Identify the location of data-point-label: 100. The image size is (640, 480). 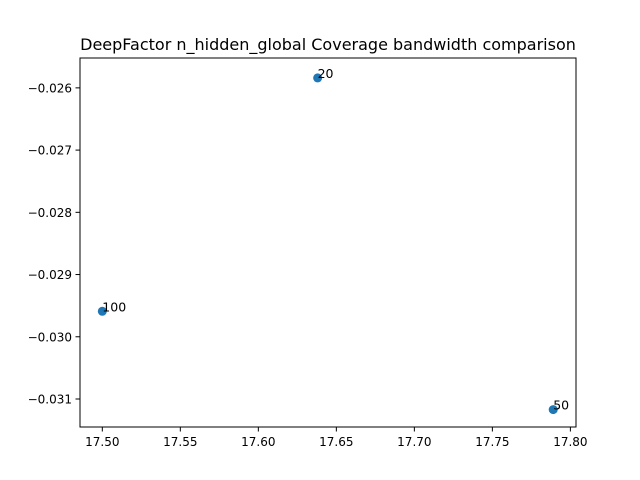
(114, 306).